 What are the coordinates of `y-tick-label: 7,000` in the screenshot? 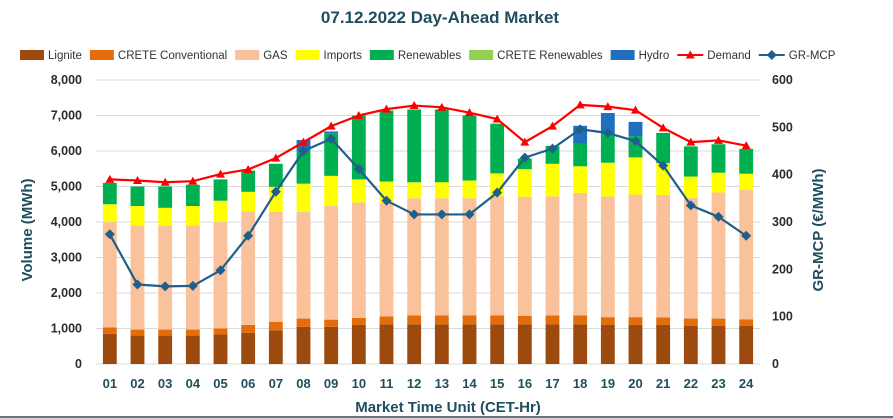 It's located at (66, 116).